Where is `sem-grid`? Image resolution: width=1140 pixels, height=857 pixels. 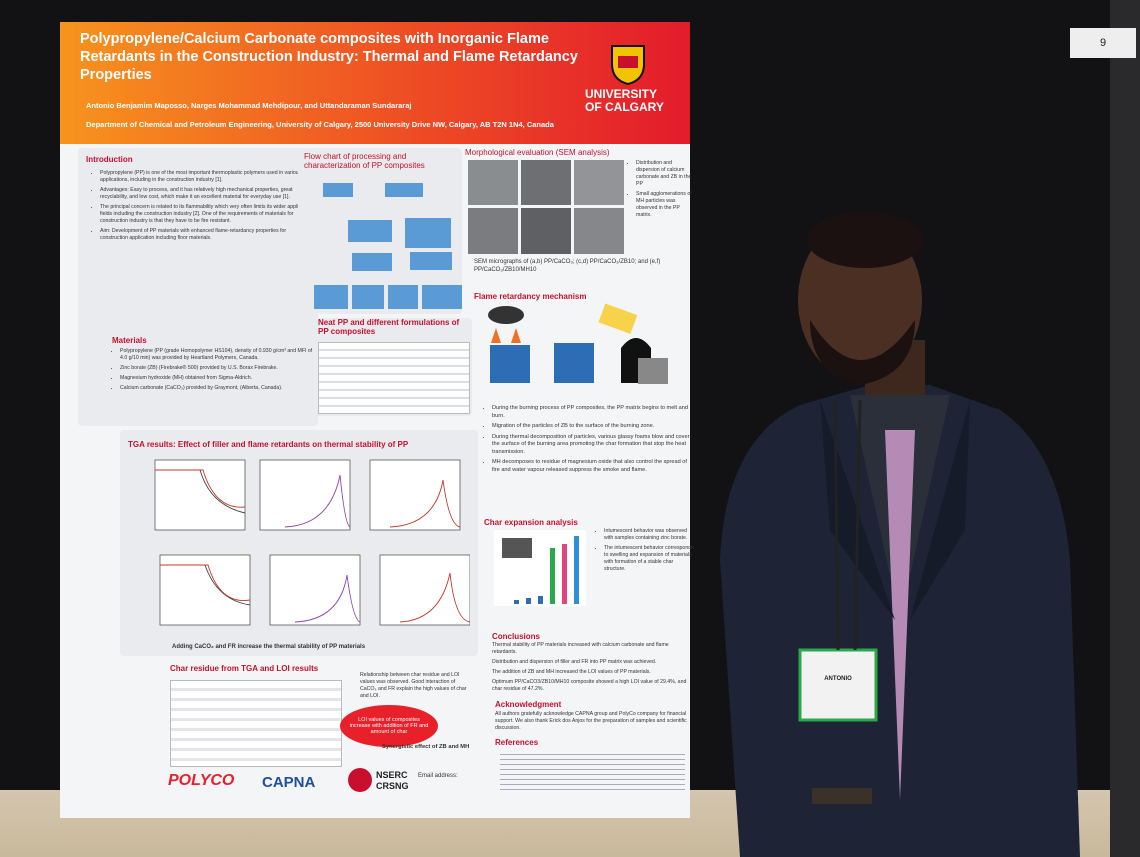
sem-grid is located at coordinates (546, 207).